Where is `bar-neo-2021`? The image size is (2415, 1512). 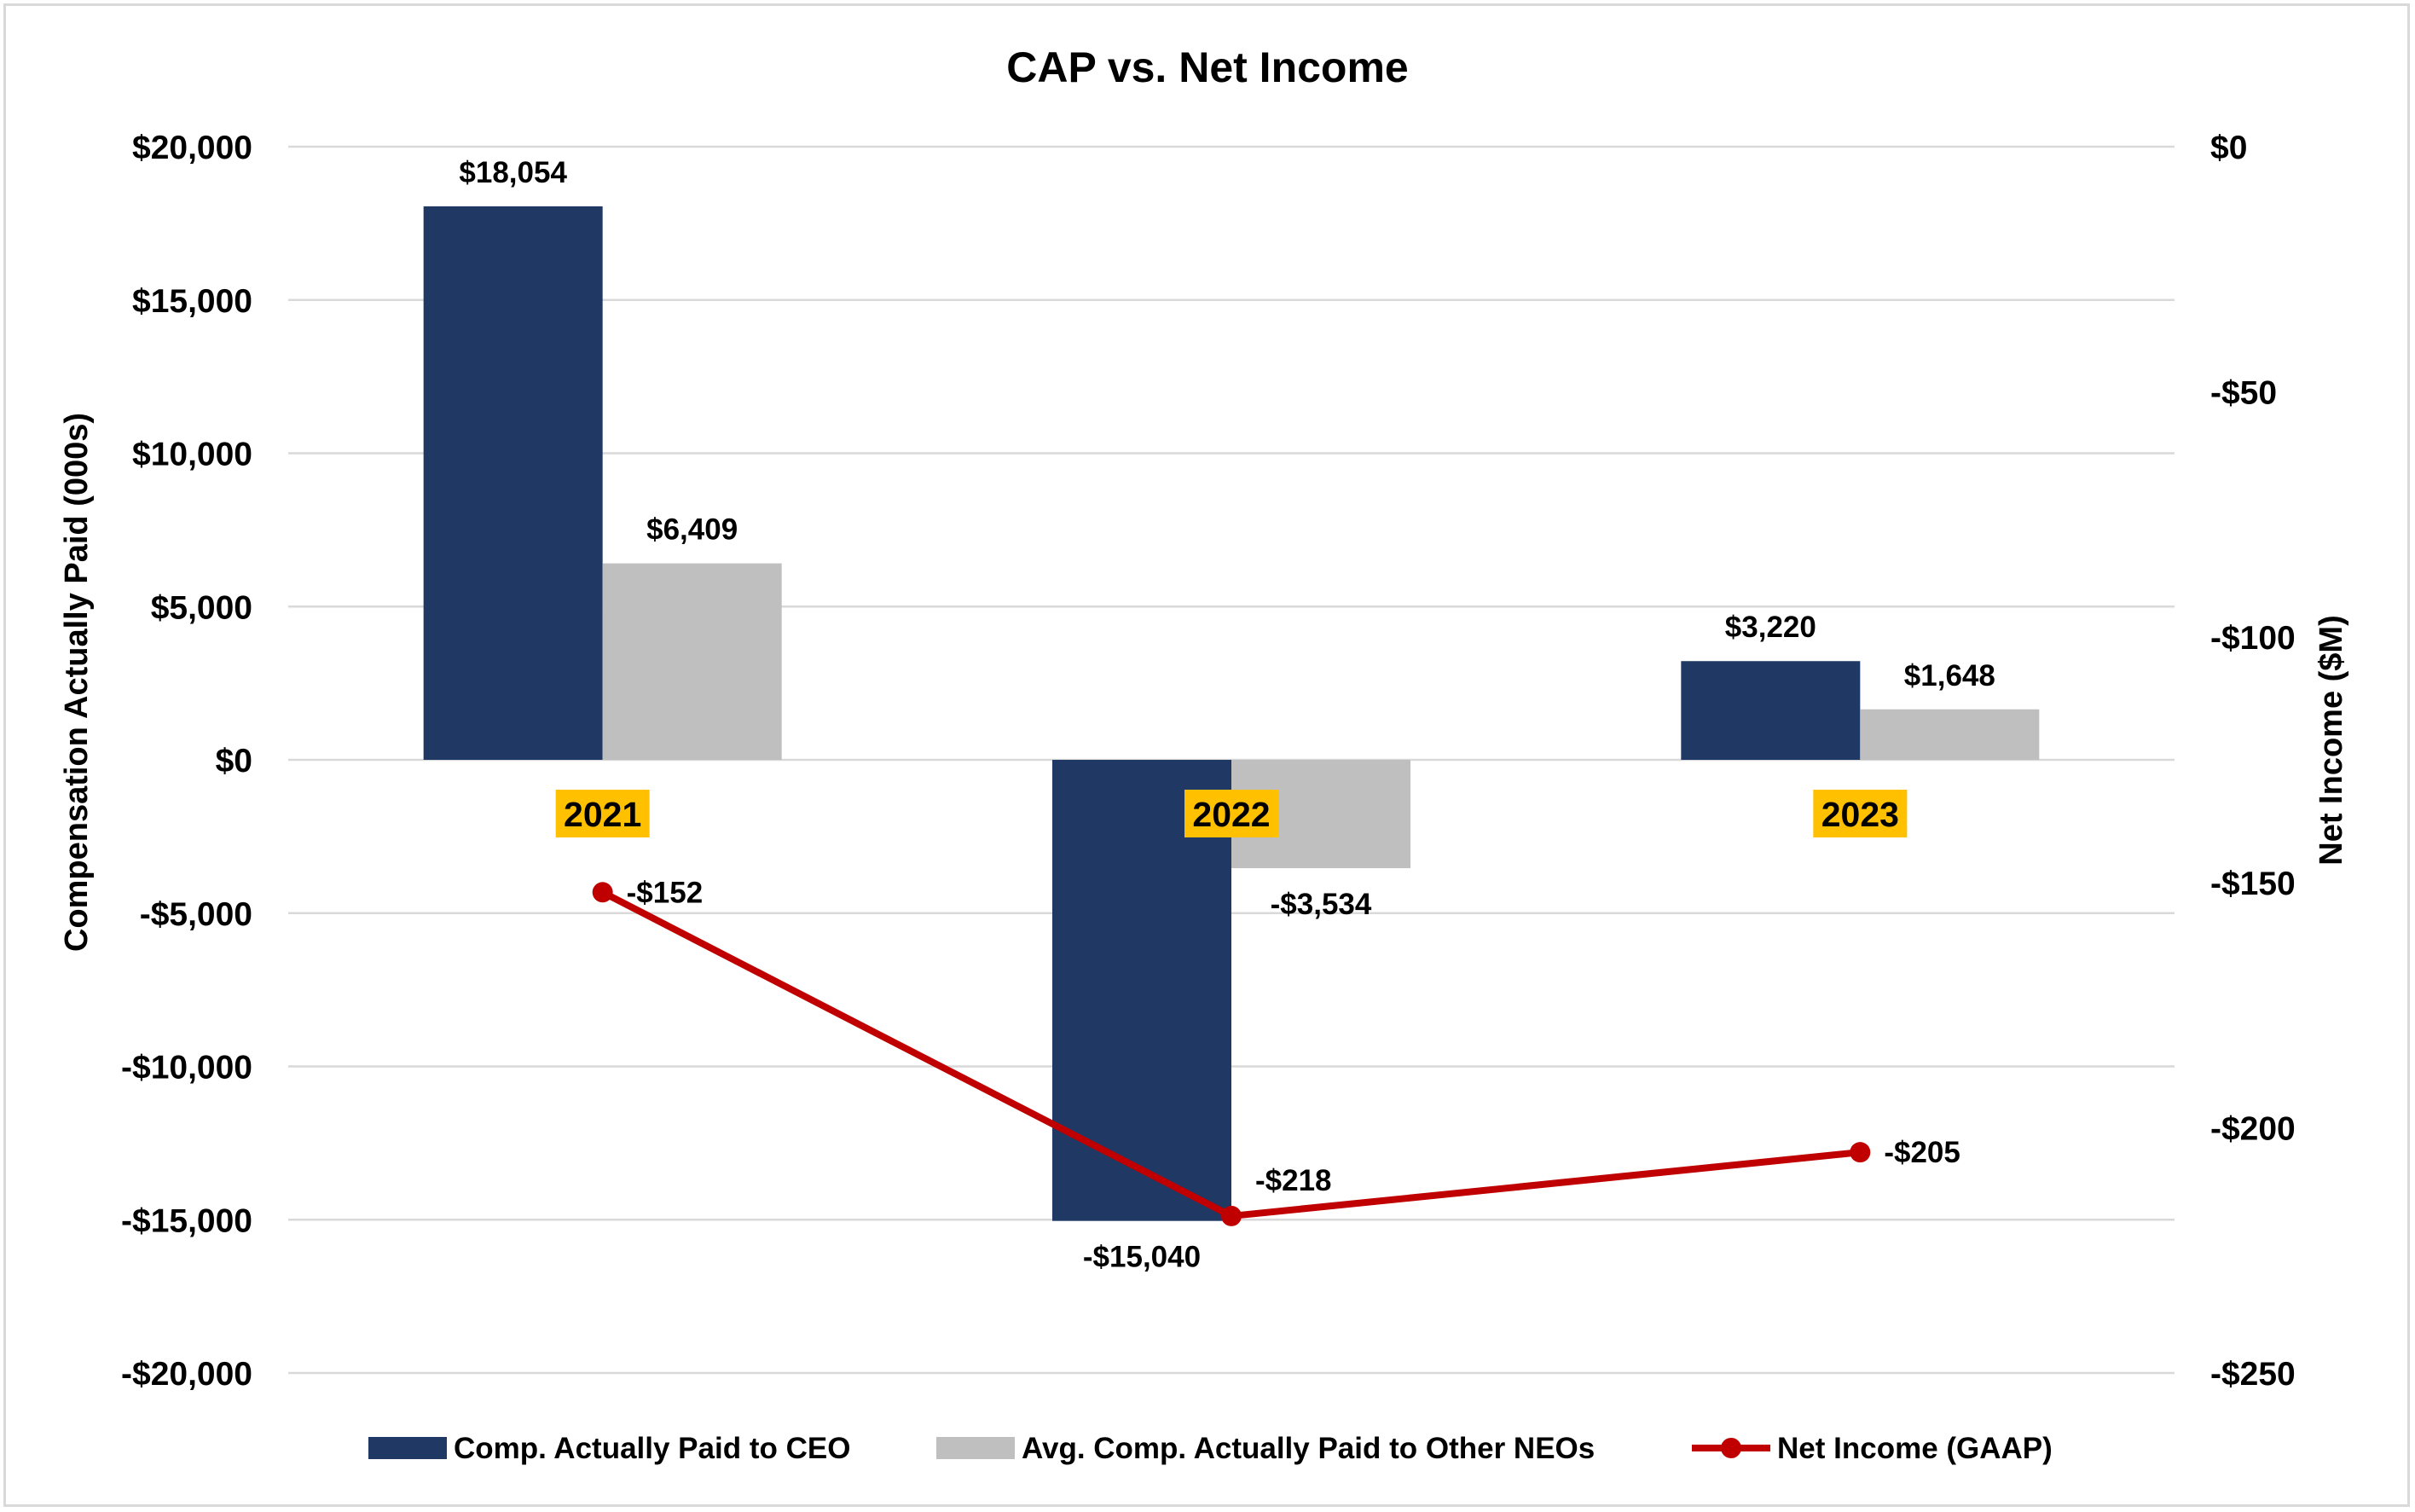
bar-neo-2021 is located at coordinates (692, 661).